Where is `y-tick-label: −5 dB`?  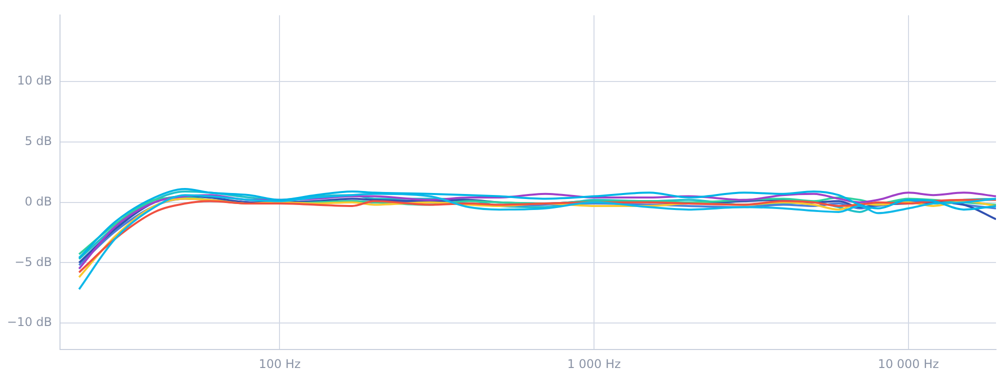 y-tick-label: −5 dB is located at coordinates (33, 261).